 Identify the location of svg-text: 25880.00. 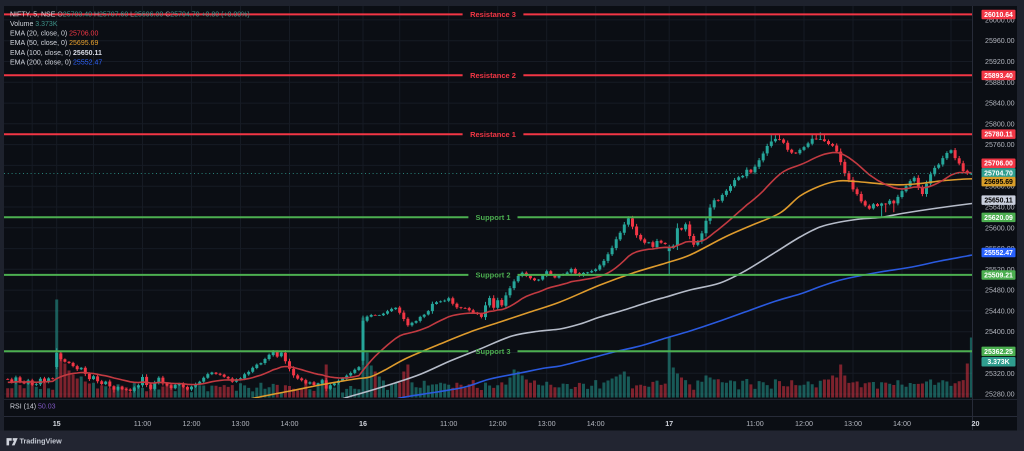
(1000, 83).